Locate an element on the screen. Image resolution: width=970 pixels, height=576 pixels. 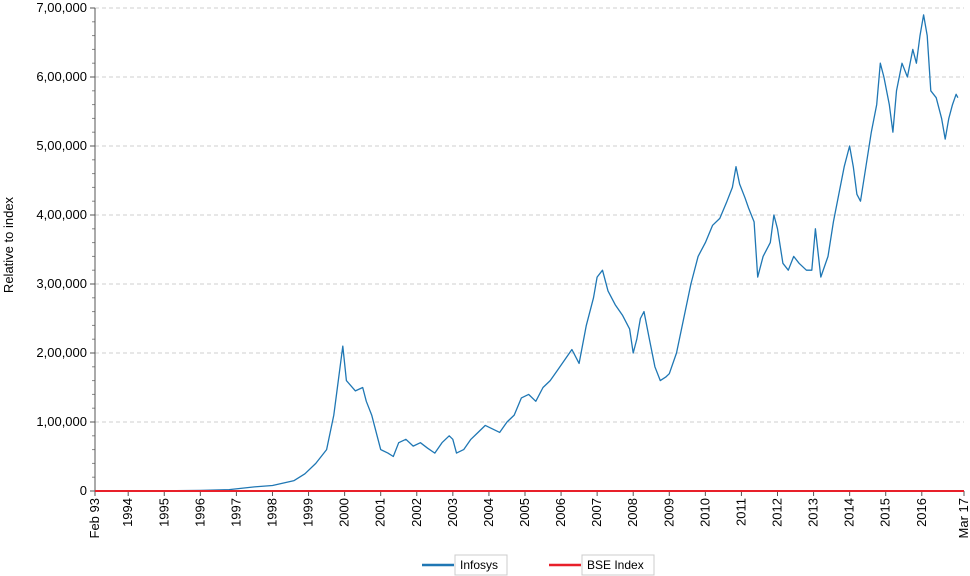
legend-label-bse-index: BSE Index is located at coordinates (615, 565).